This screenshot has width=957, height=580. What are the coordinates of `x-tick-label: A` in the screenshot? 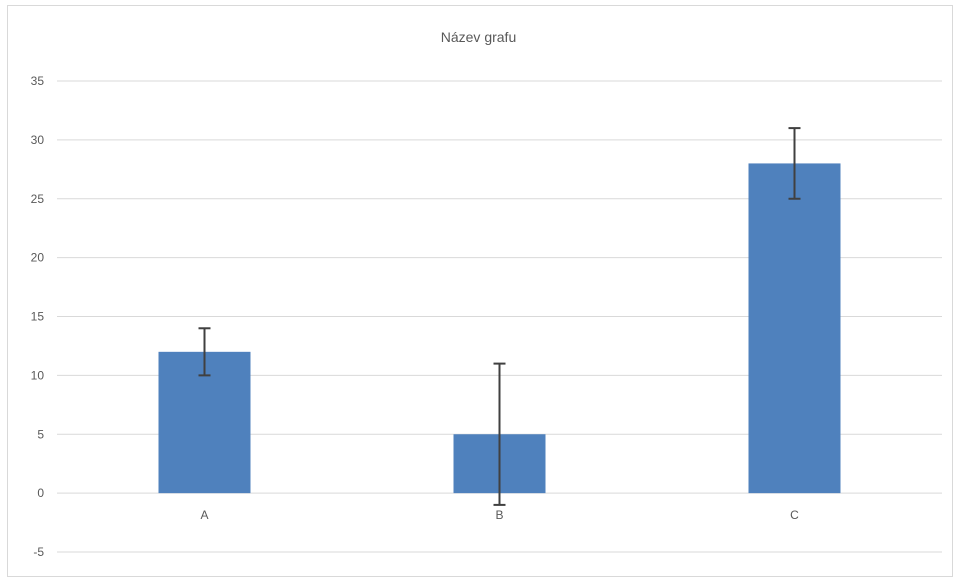 It's located at (204, 515).